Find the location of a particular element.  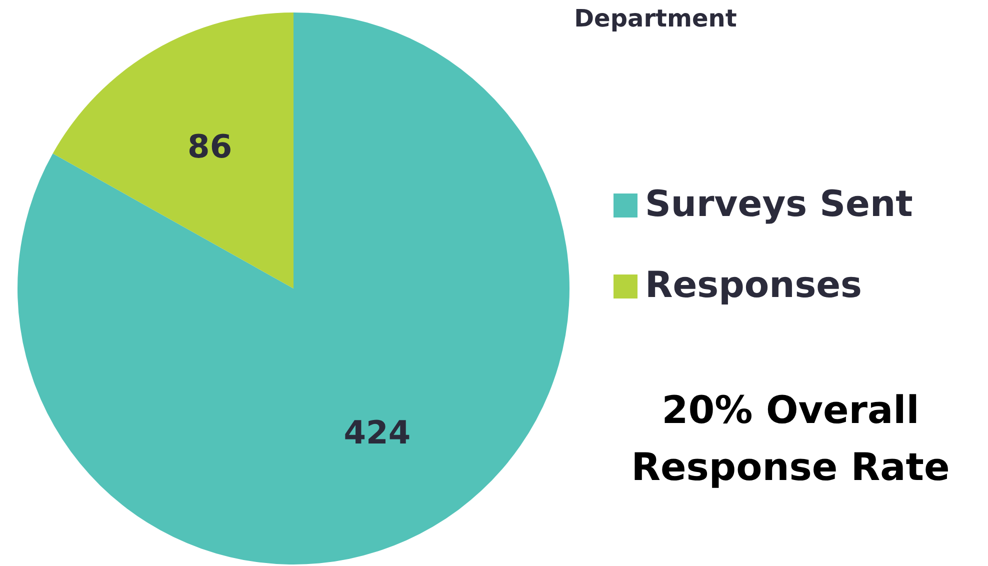

legend-label: Surveys Sent is located at coordinates (779, 204).